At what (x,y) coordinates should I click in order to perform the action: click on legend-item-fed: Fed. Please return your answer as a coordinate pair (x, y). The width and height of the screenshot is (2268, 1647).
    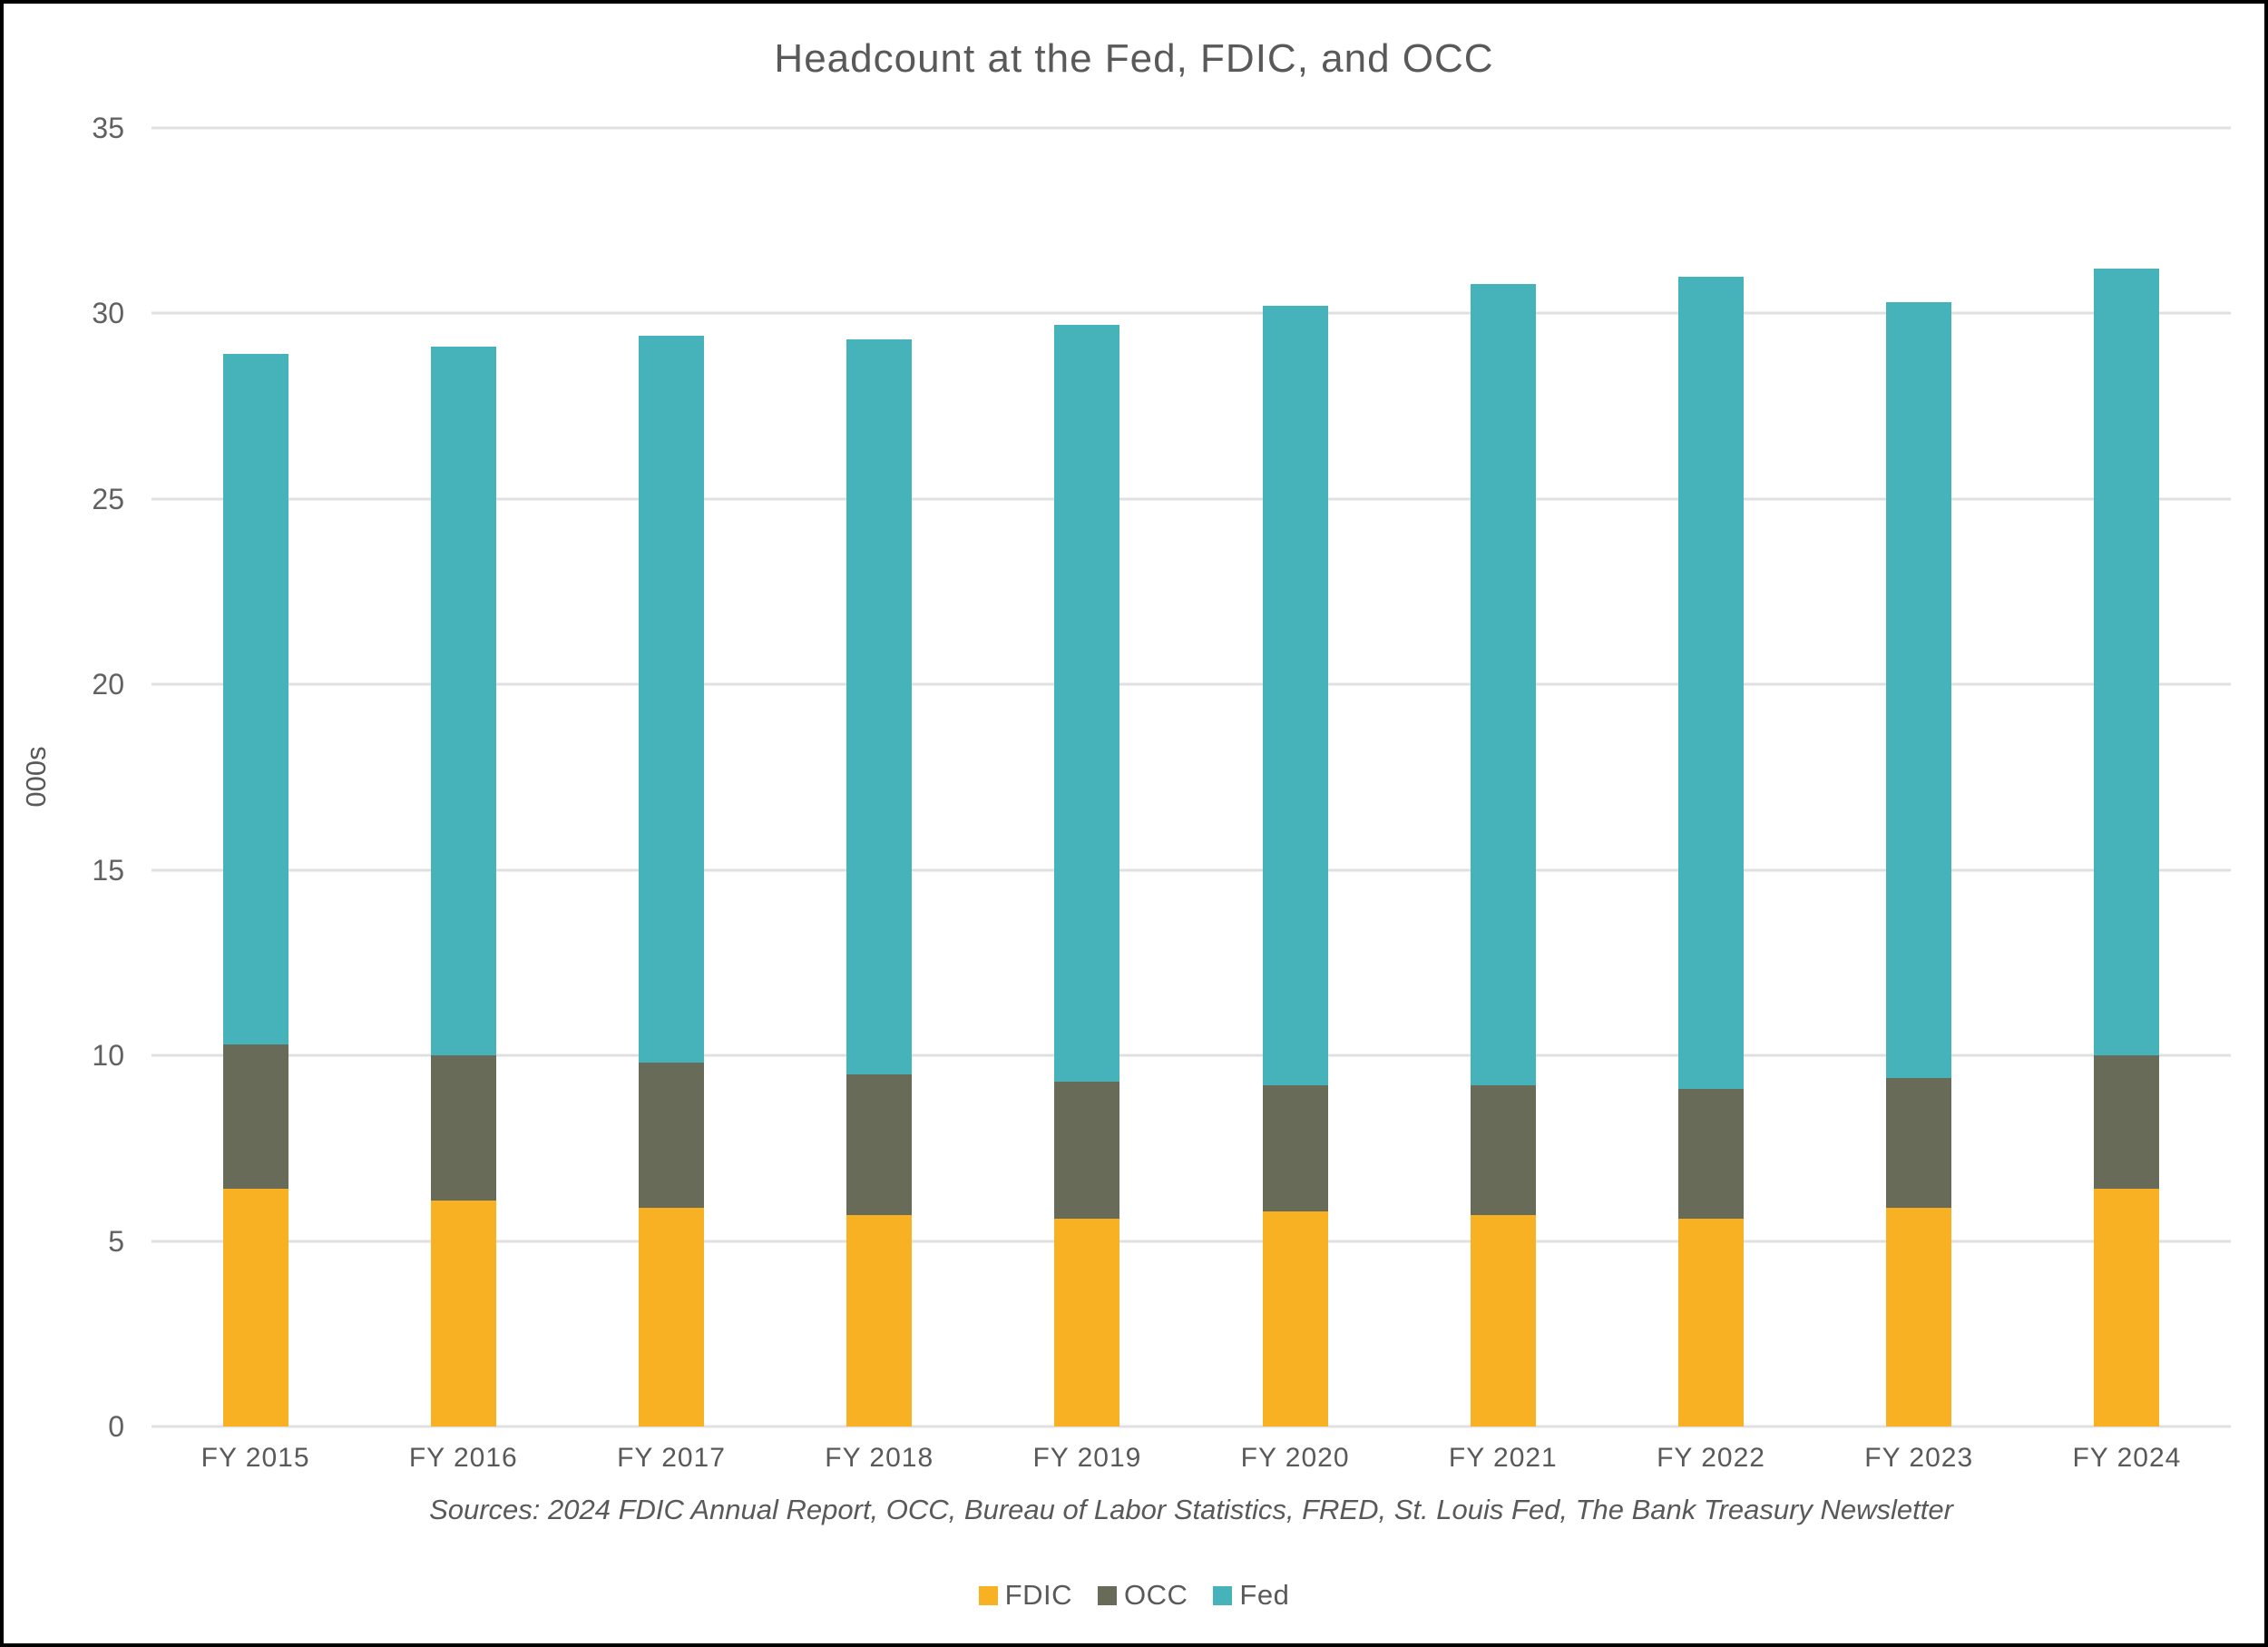
    Looking at the image, I should click on (1251, 1595).